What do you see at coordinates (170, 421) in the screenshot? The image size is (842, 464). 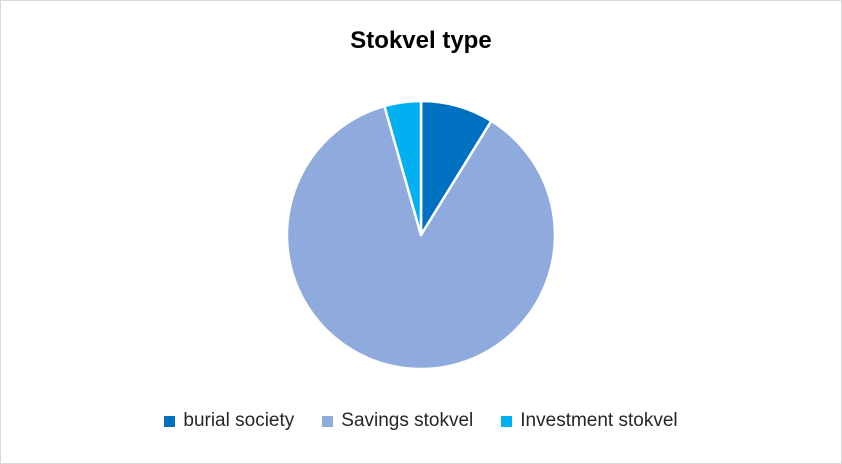 I see `legend-swatch-burial-society` at bounding box center [170, 421].